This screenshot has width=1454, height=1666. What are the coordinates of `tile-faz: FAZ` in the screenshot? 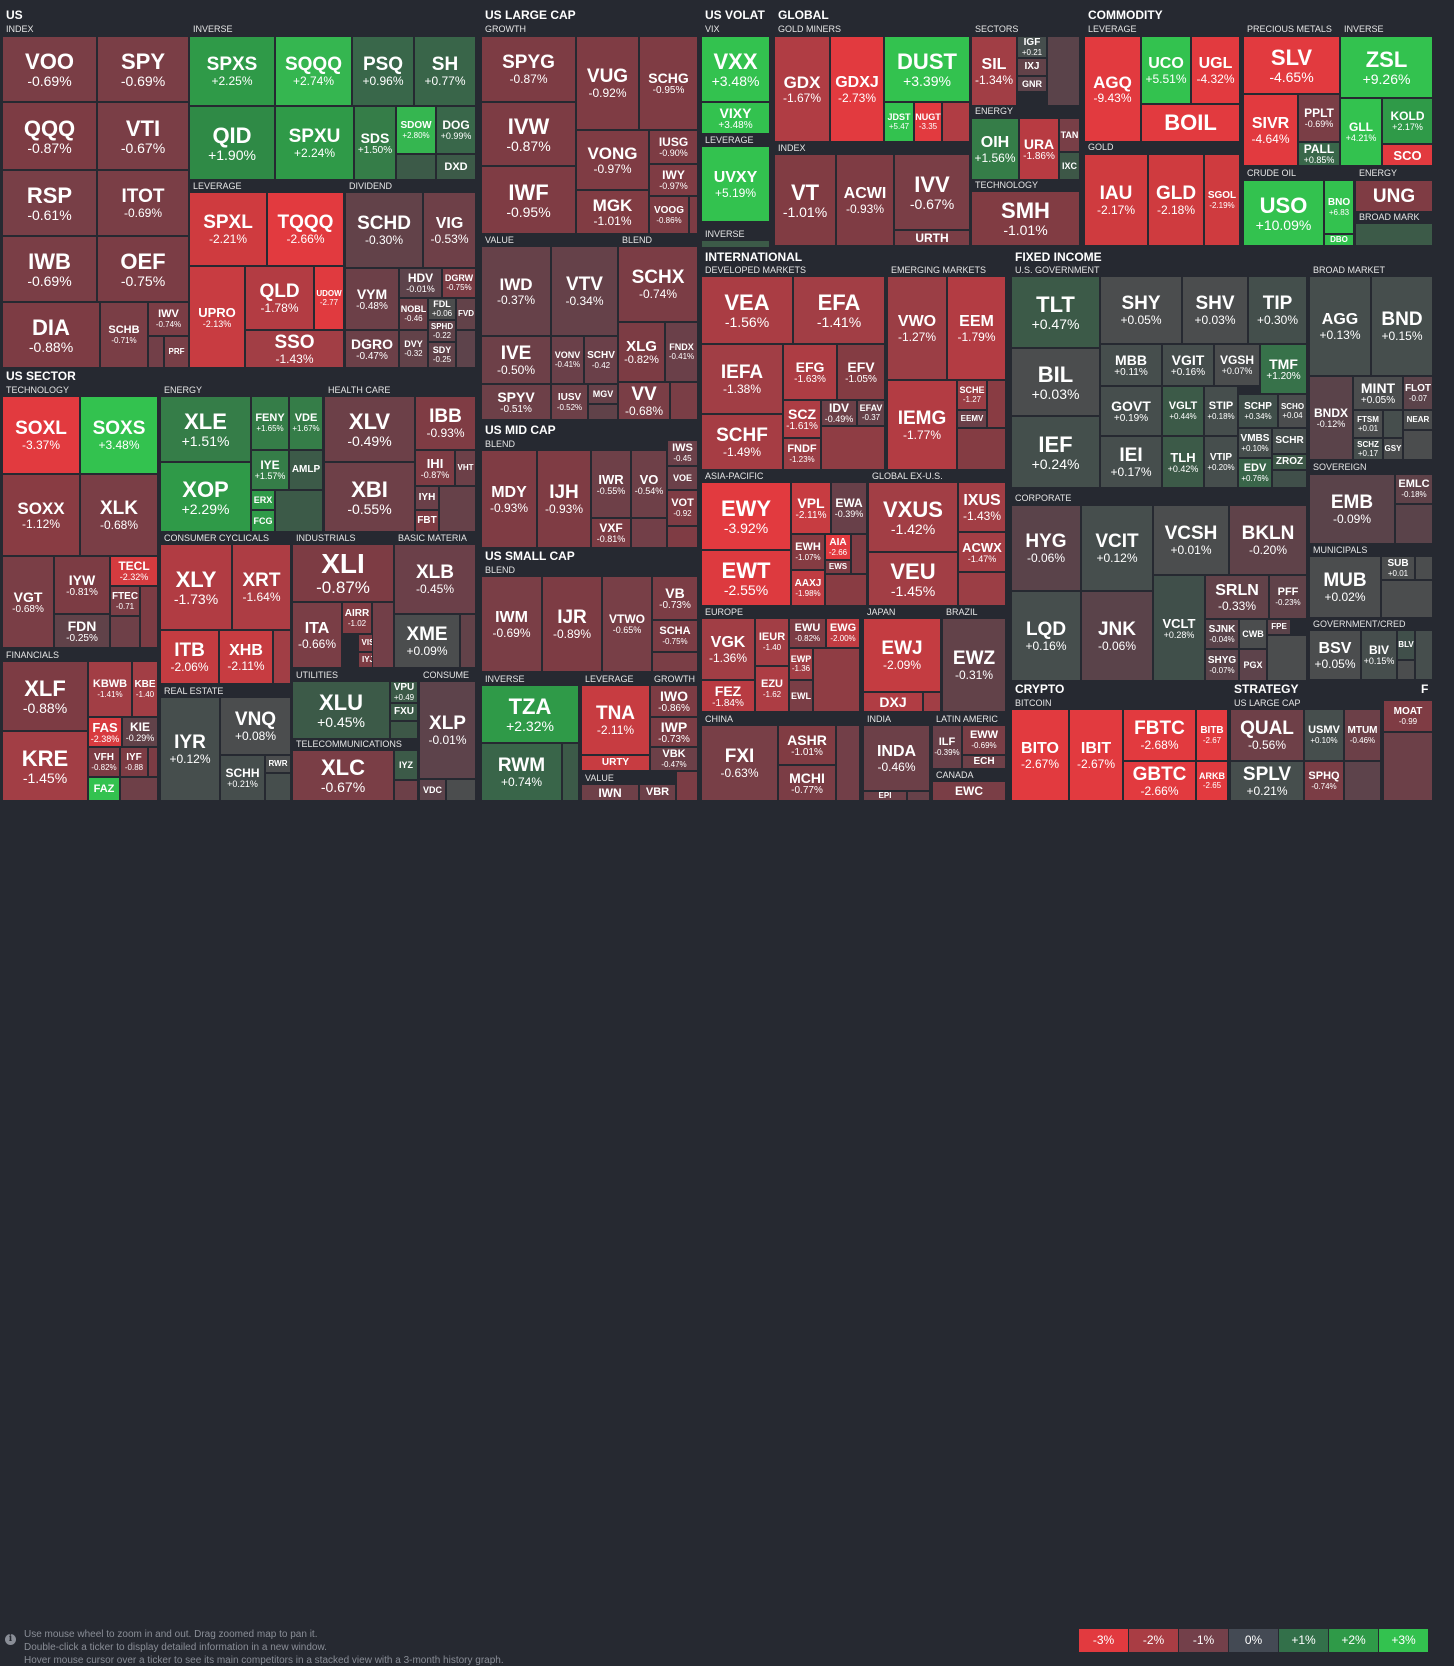 It's located at (104, 789).